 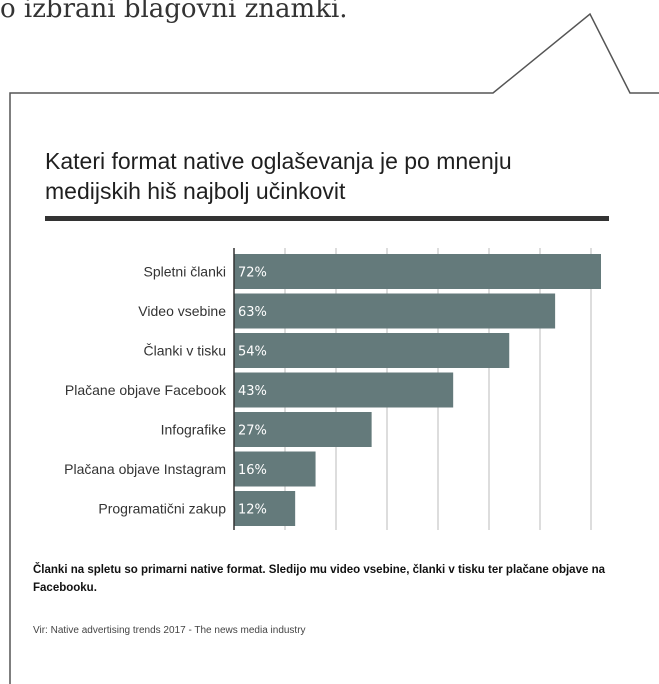 What do you see at coordinates (145, 469) in the screenshot?
I see `category-label: Plačana objave Instagram` at bounding box center [145, 469].